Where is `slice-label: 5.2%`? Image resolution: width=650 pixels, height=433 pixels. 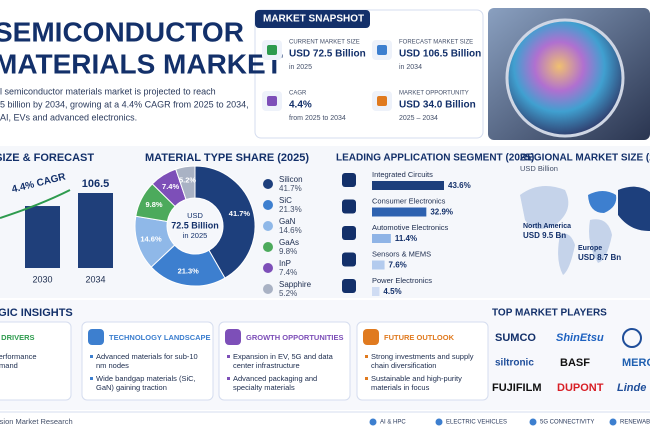 slice-label: 5.2% is located at coordinates (187, 180).